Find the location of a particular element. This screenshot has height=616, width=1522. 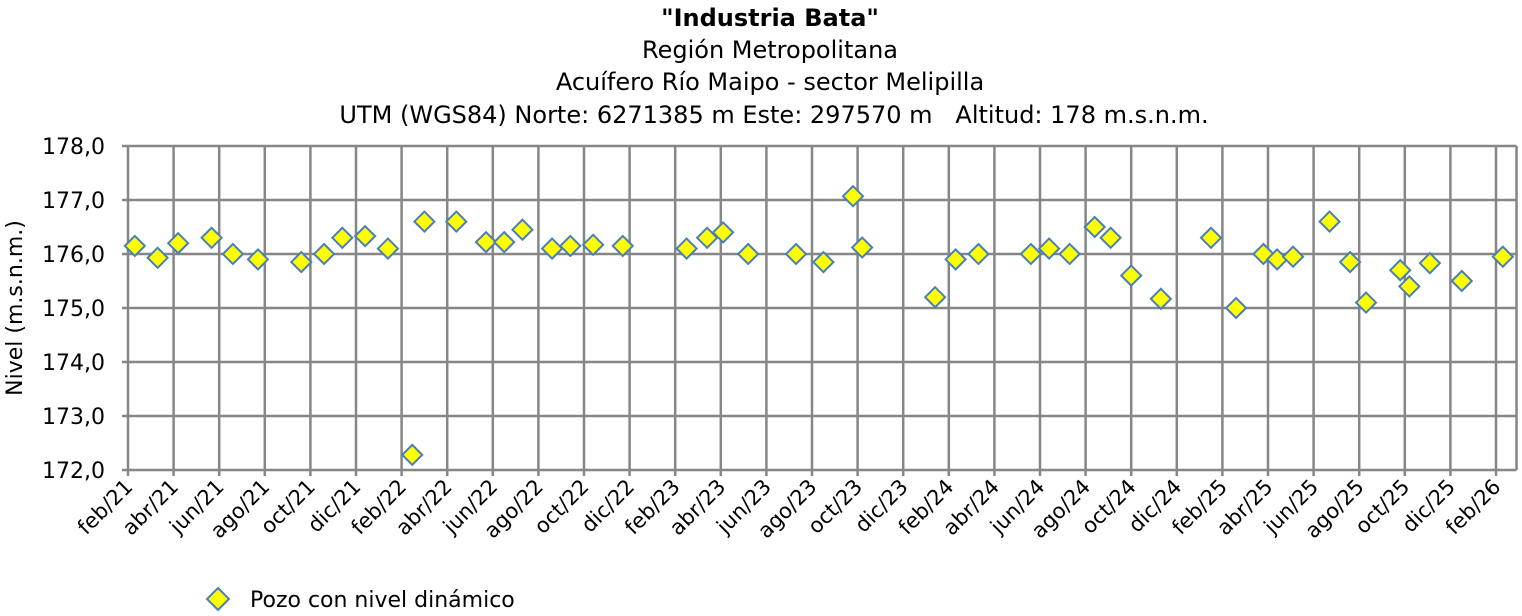

legend: Pozo con nivel dinámico is located at coordinates (360, 599).